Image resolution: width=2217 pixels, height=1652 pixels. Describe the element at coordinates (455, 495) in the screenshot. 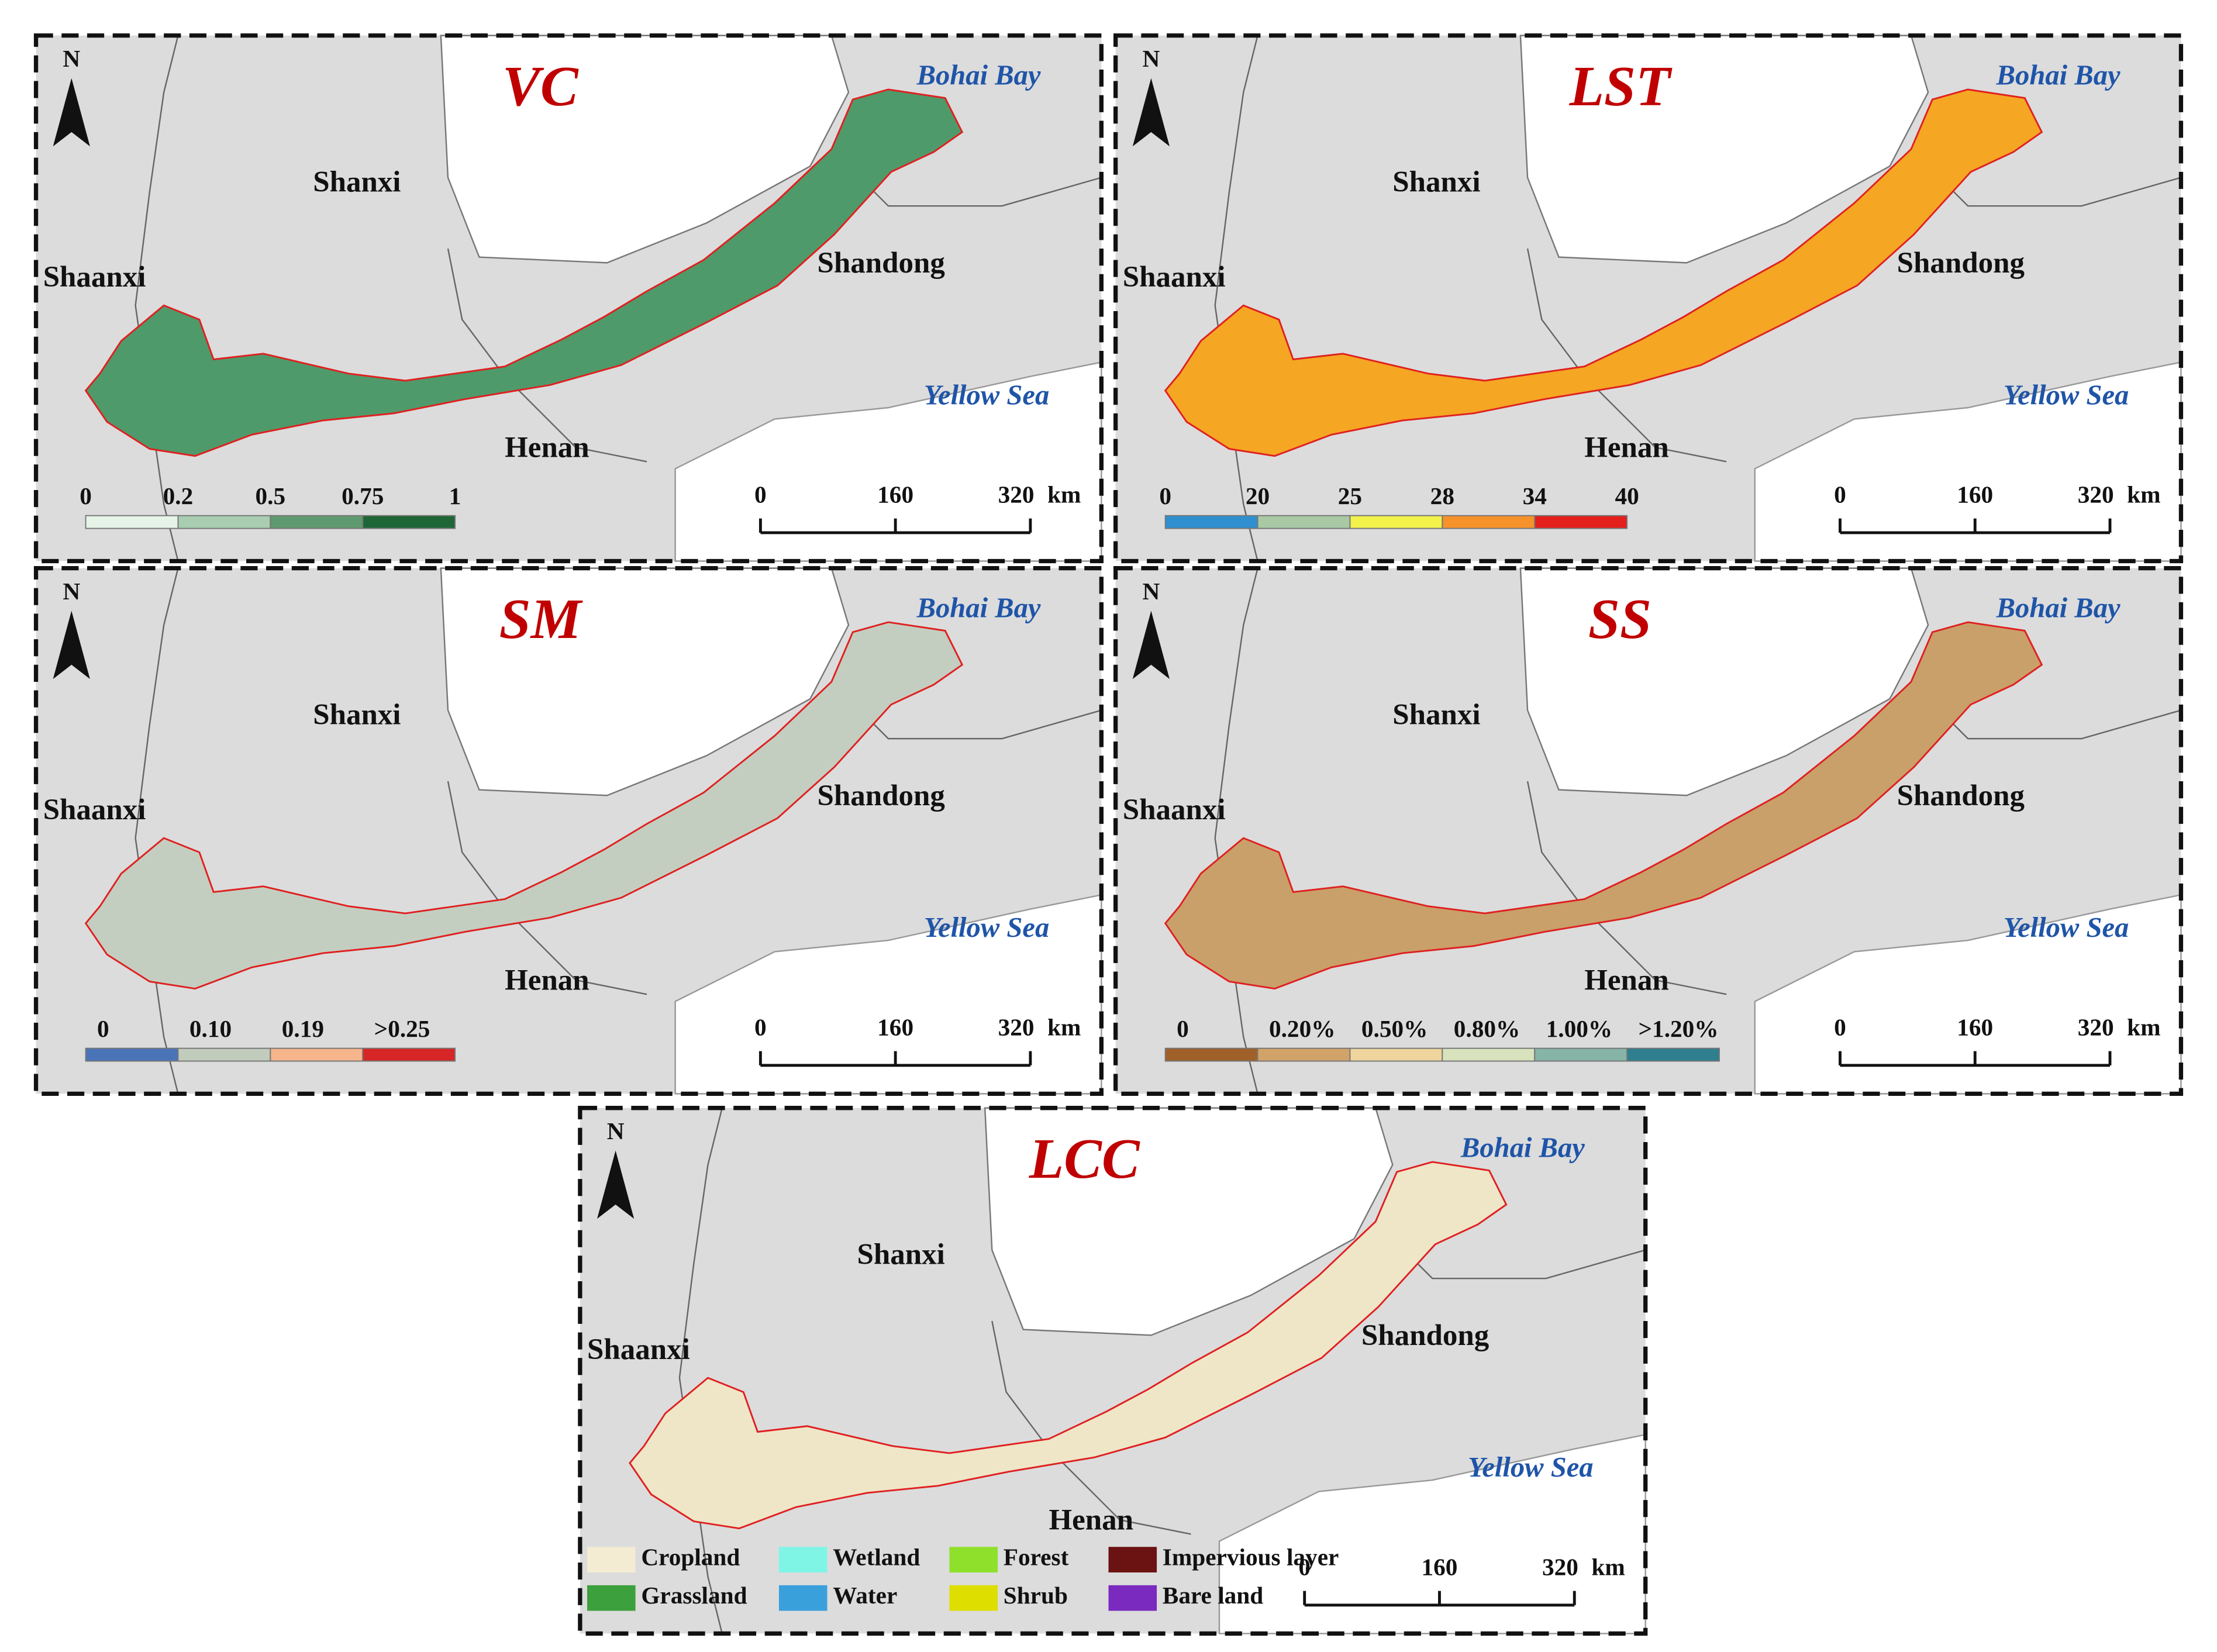

I see `legend-label: 1` at that location.